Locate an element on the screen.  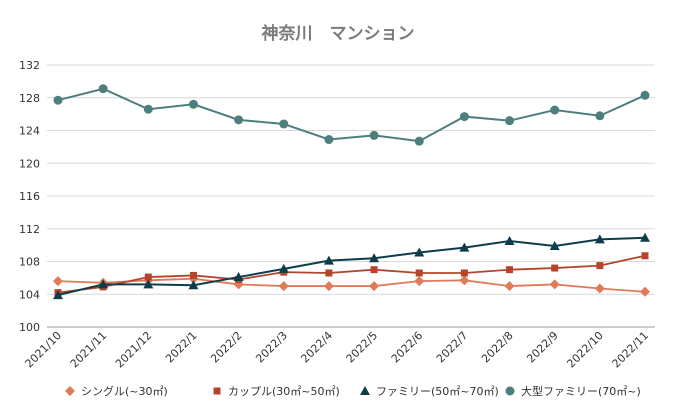
y-tick-label: 120 is located at coordinates (29, 163).